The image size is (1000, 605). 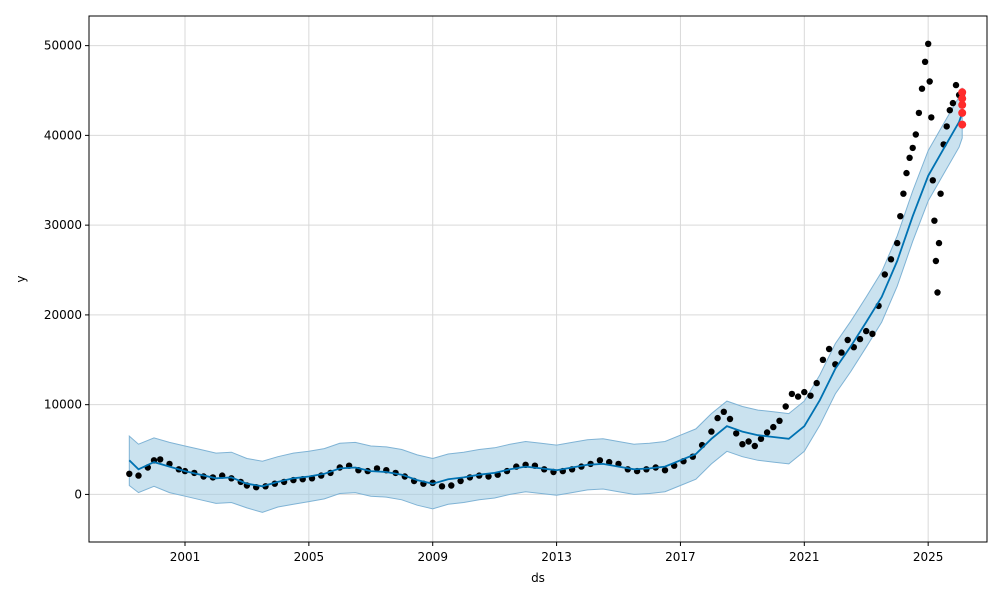 I want to click on y-axis-title: y, so click(x=21, y=278).